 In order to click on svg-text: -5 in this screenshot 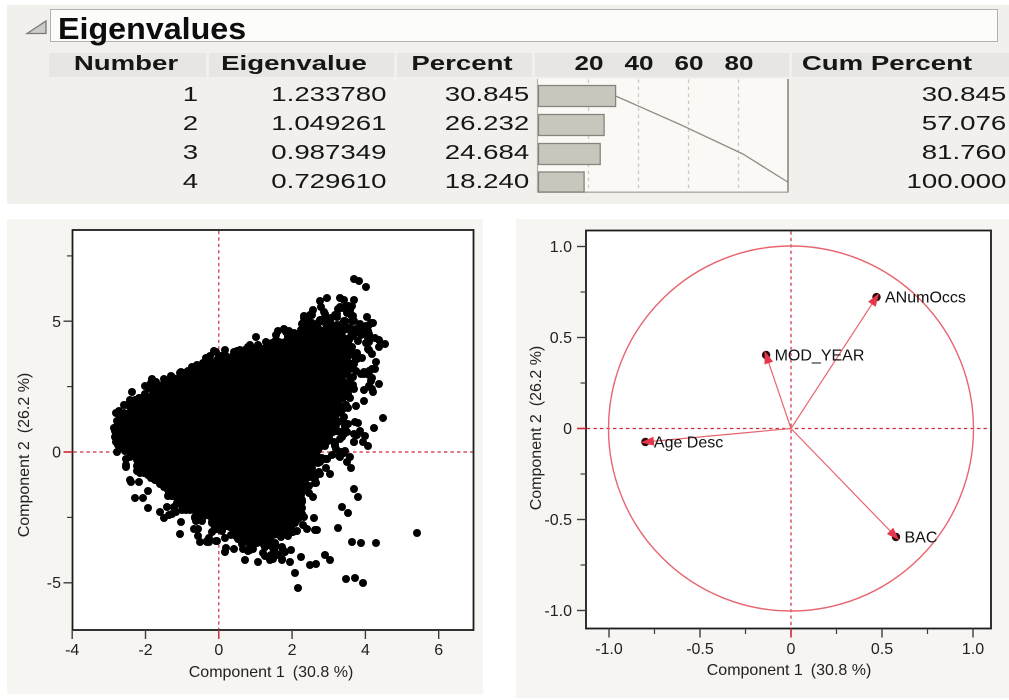, I will do `click(54, 583)`.